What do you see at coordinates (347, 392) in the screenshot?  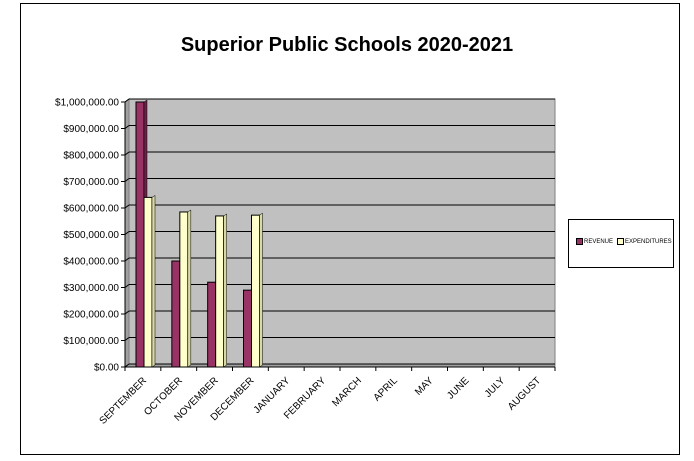 I see `x-tick-label: MARCH` at bounding box center [347, 392].